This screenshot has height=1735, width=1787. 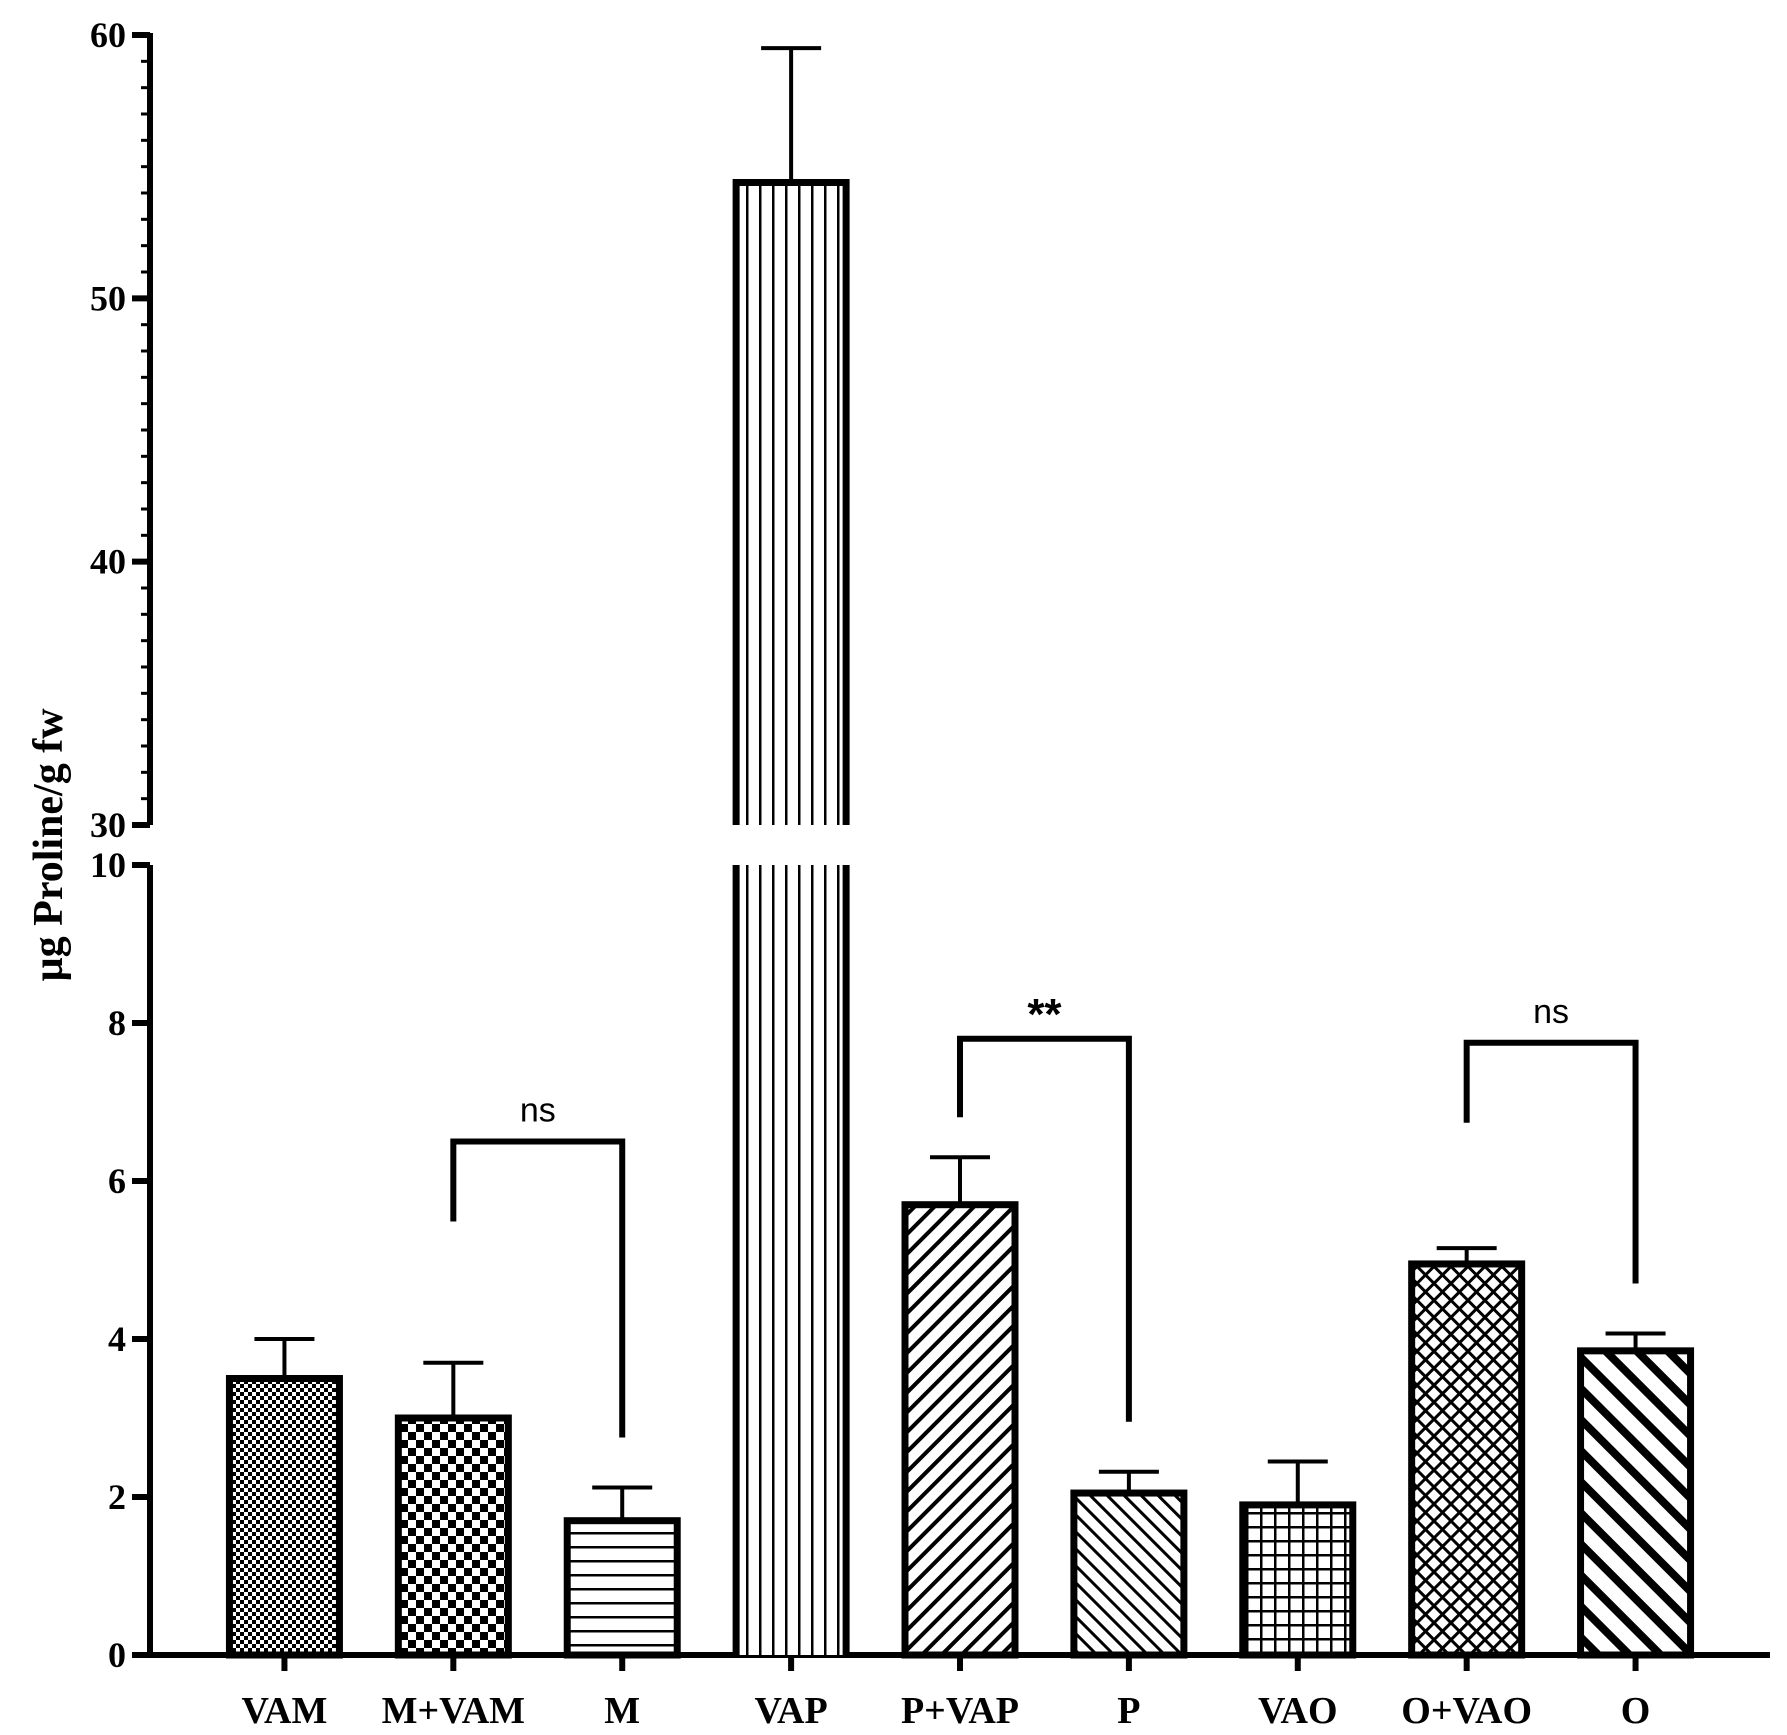 What do you see at coordinates (108, 35) in the screenshot?
I see `y-tick-label: 60` at bounding box center [108, 35].